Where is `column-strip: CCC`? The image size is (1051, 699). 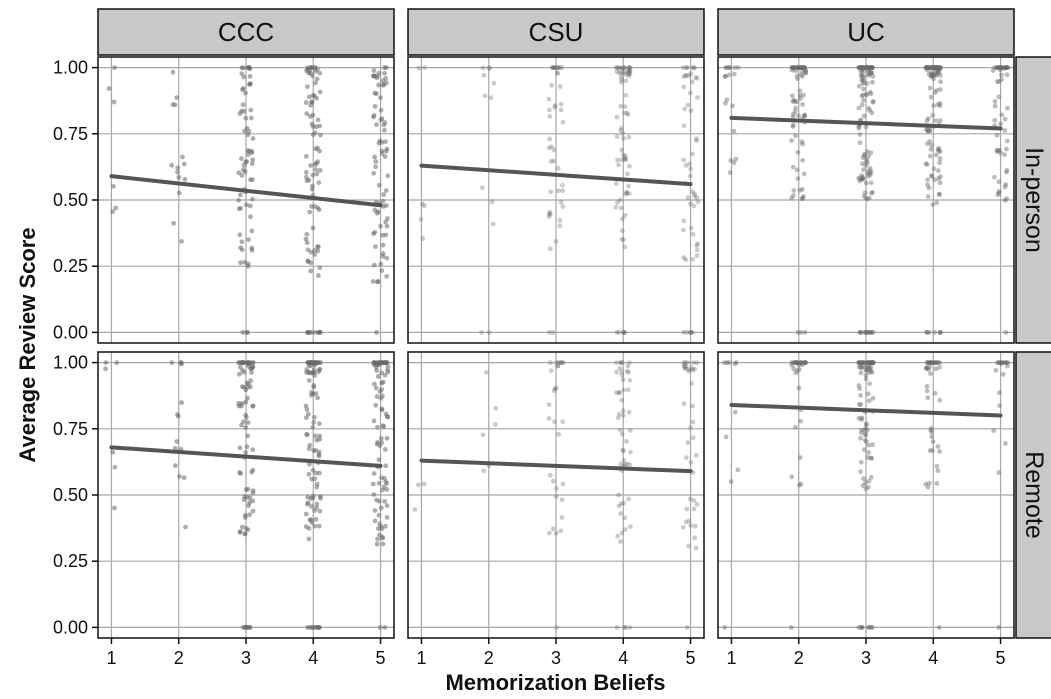 column-strip: CCC is located at coordinates (246, 32).